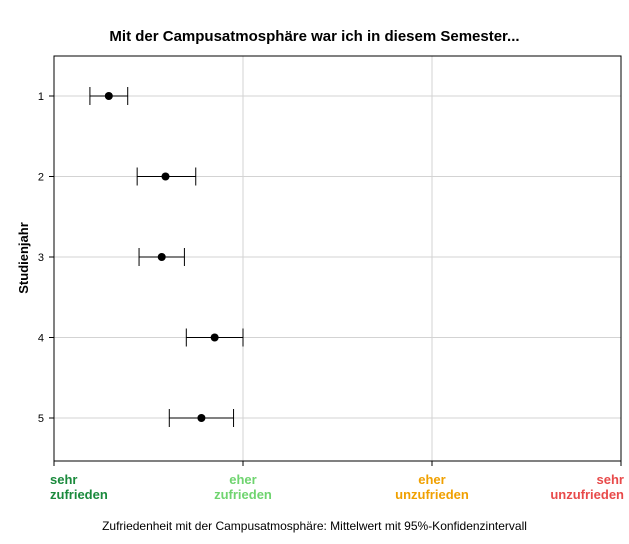  Describe the element at coordinates (41, 178) in the screenshot. I see `y-tick-label: 2` at that location.